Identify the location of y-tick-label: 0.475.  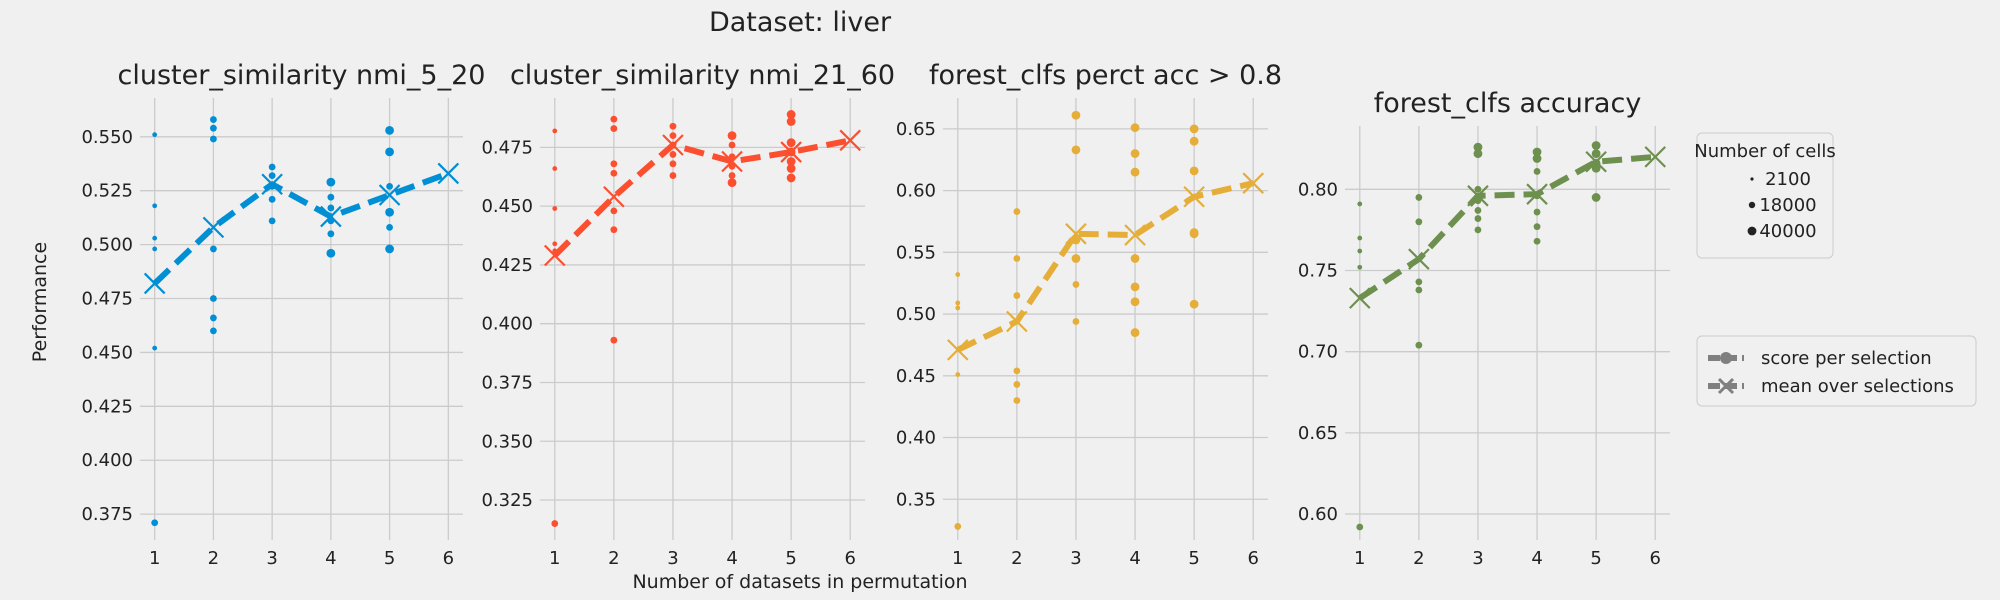
(507, 147).